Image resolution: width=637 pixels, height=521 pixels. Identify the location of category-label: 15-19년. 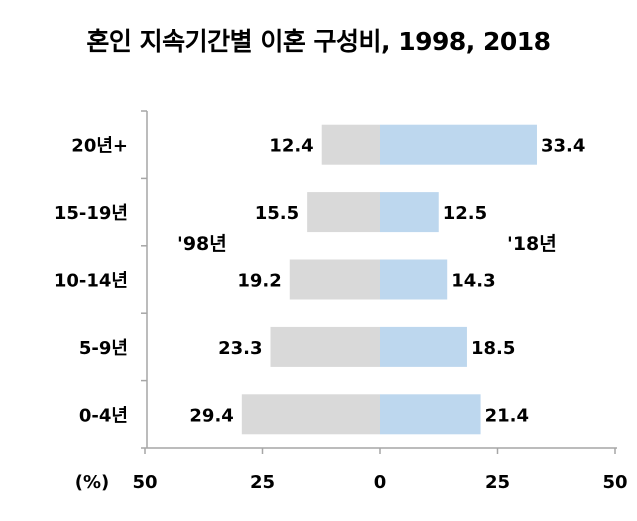
(91, 213).